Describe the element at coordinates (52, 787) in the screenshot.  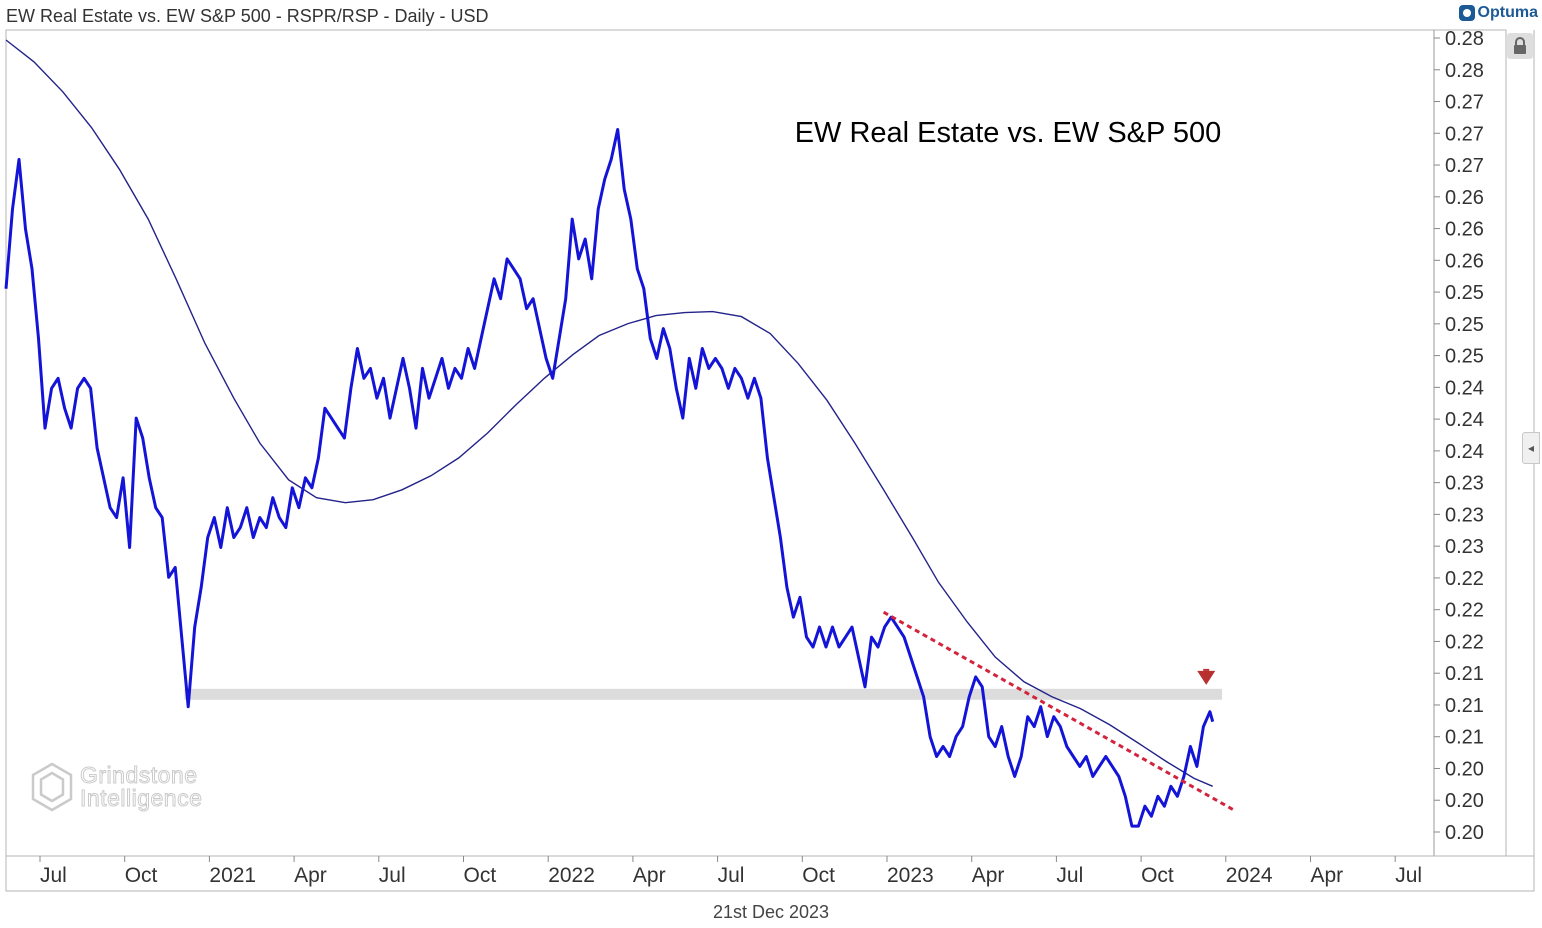
I see `grindstone-logo-icon` at that location.